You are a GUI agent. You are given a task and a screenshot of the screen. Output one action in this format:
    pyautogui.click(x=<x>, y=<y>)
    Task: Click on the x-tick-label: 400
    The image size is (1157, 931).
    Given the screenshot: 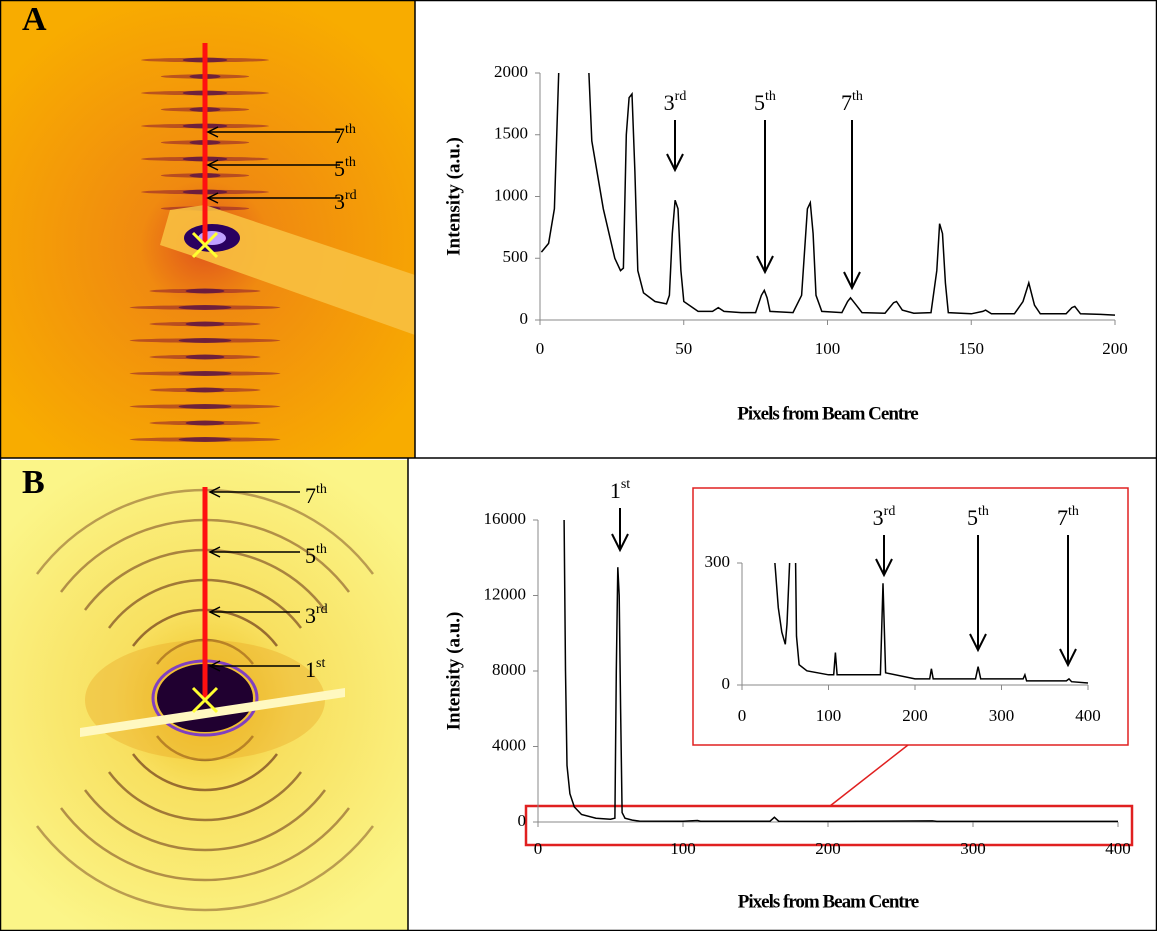 What is the action you would take?
    pyautogui.click(x=1088, y=715)
    